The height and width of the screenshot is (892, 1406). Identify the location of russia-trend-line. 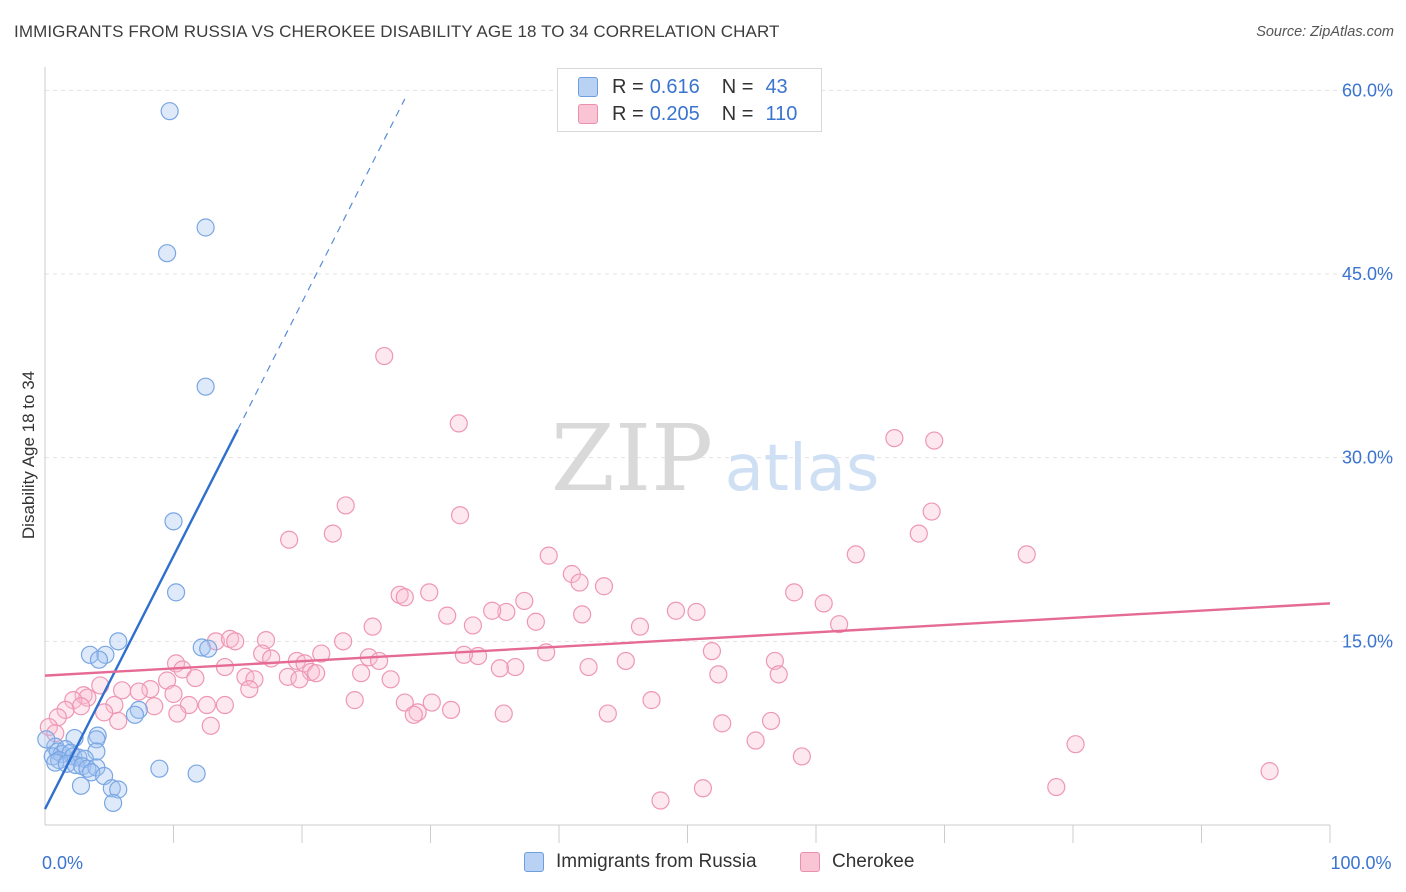
(141, 619).